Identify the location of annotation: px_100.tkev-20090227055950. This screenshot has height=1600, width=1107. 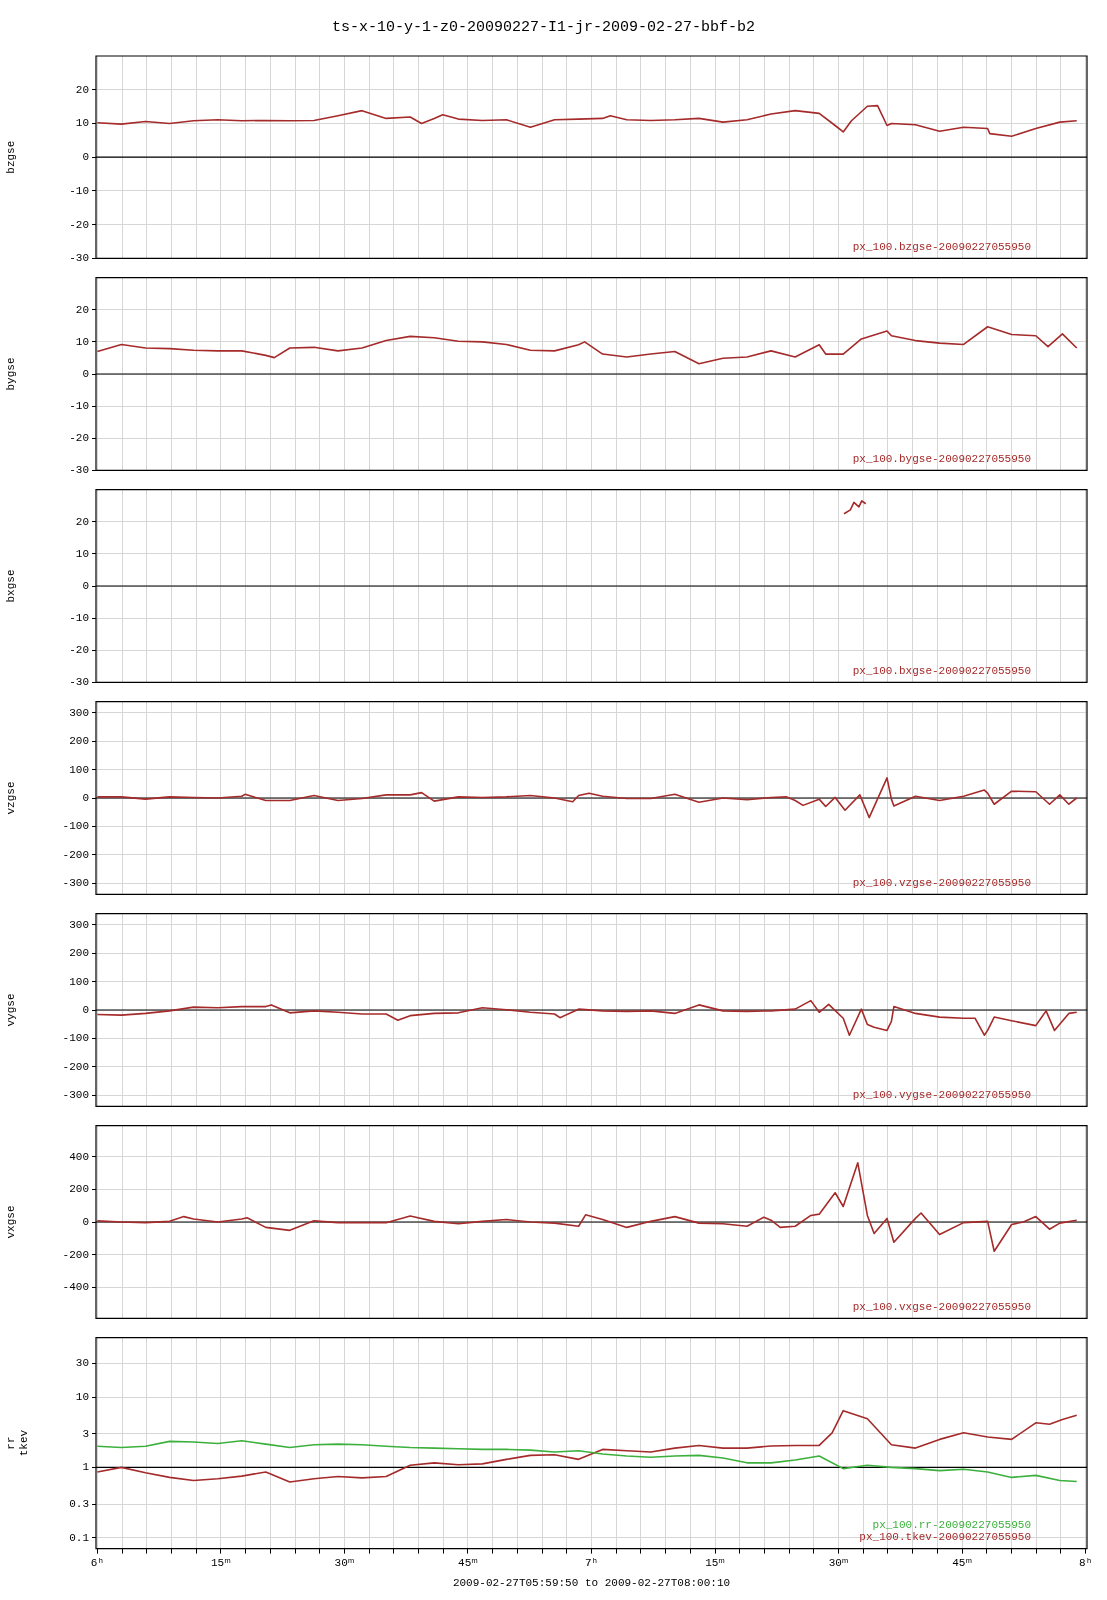
(945, 1537).